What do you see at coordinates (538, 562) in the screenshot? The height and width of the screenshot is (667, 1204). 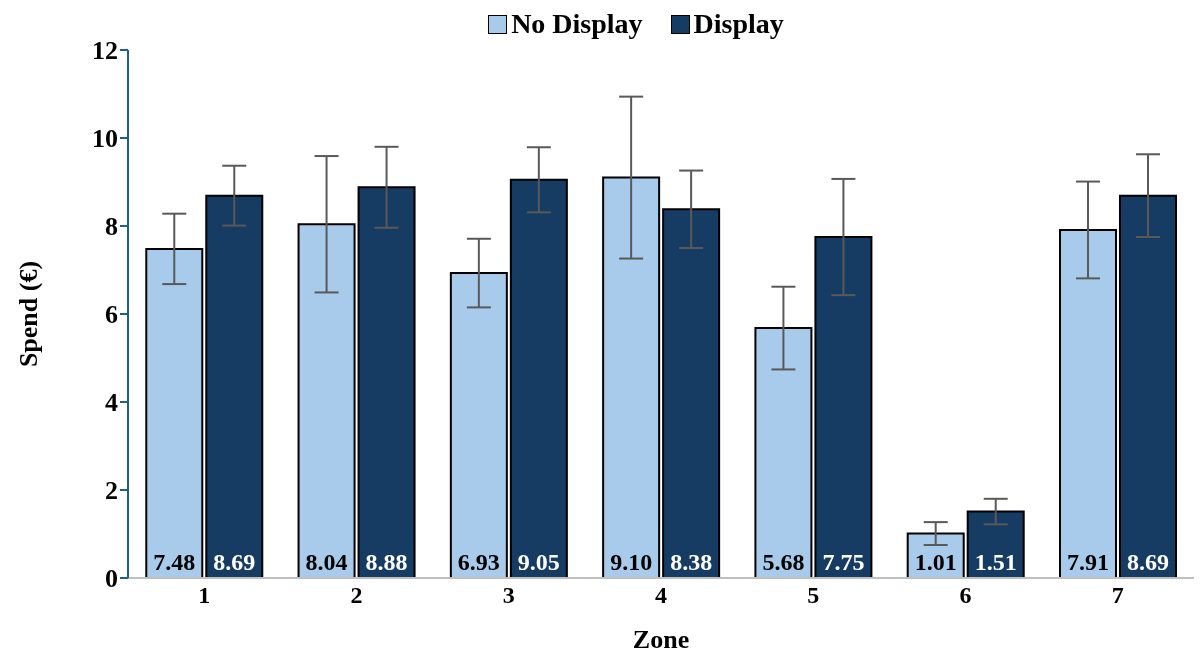 I see `data-label: 9.05` at bounding box center [538, 562].